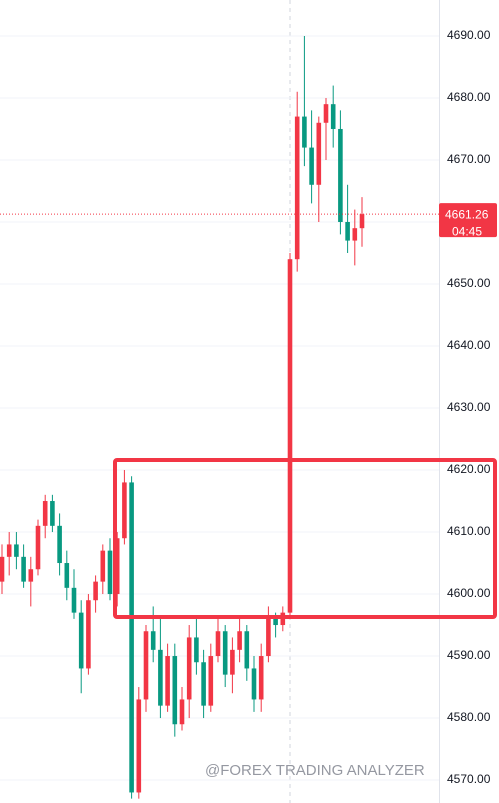  What do you see at coordinates (469, 531) in the screenshot?
I see `y-tick-label: 4610.00` at bounding box center [469, 531].